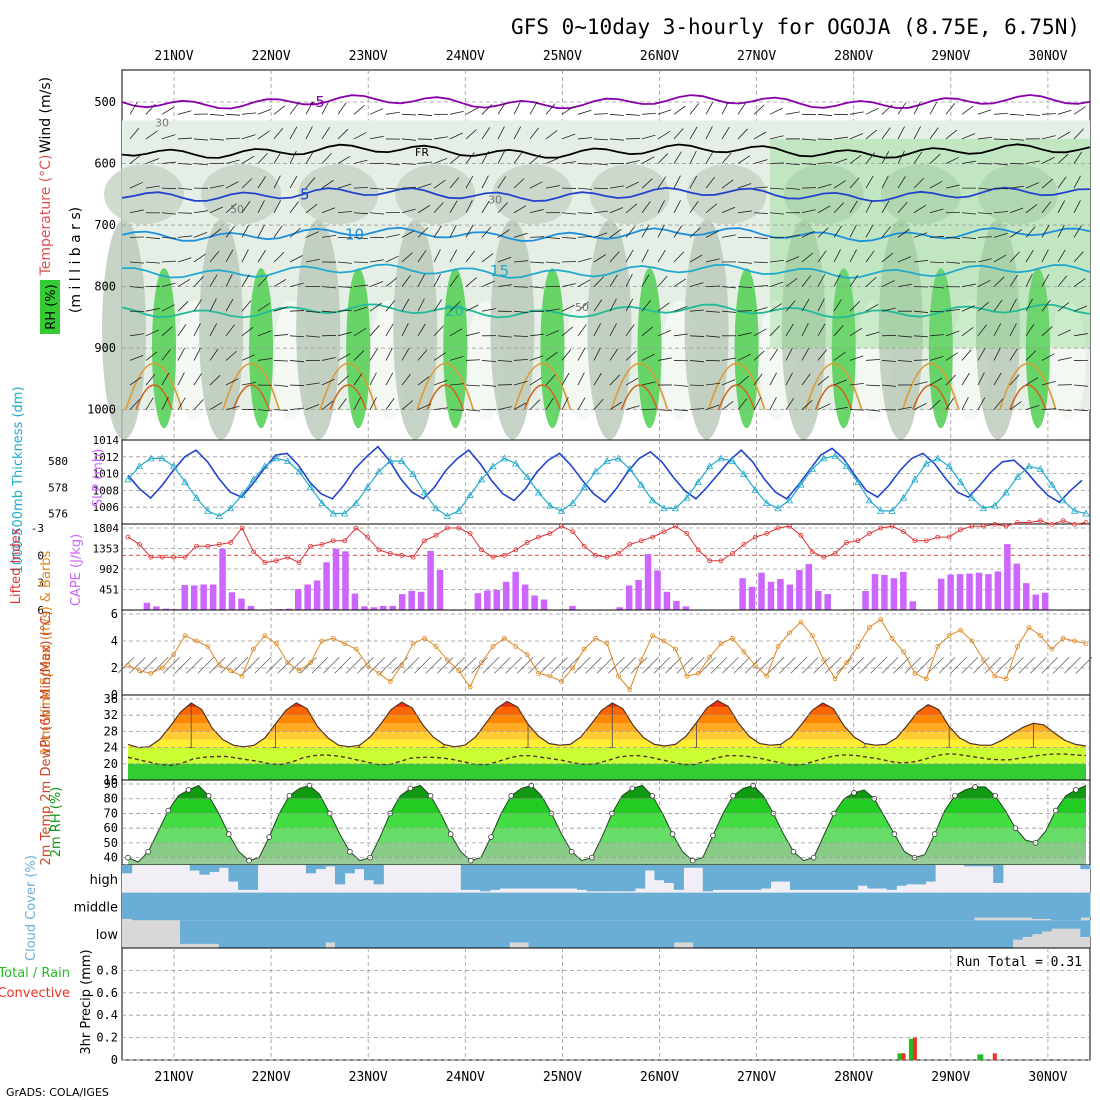  What do you see at coordinates (104, 880) in the screenshot?
I see `cloud-level-label: high` at bounding box center [104, 880].